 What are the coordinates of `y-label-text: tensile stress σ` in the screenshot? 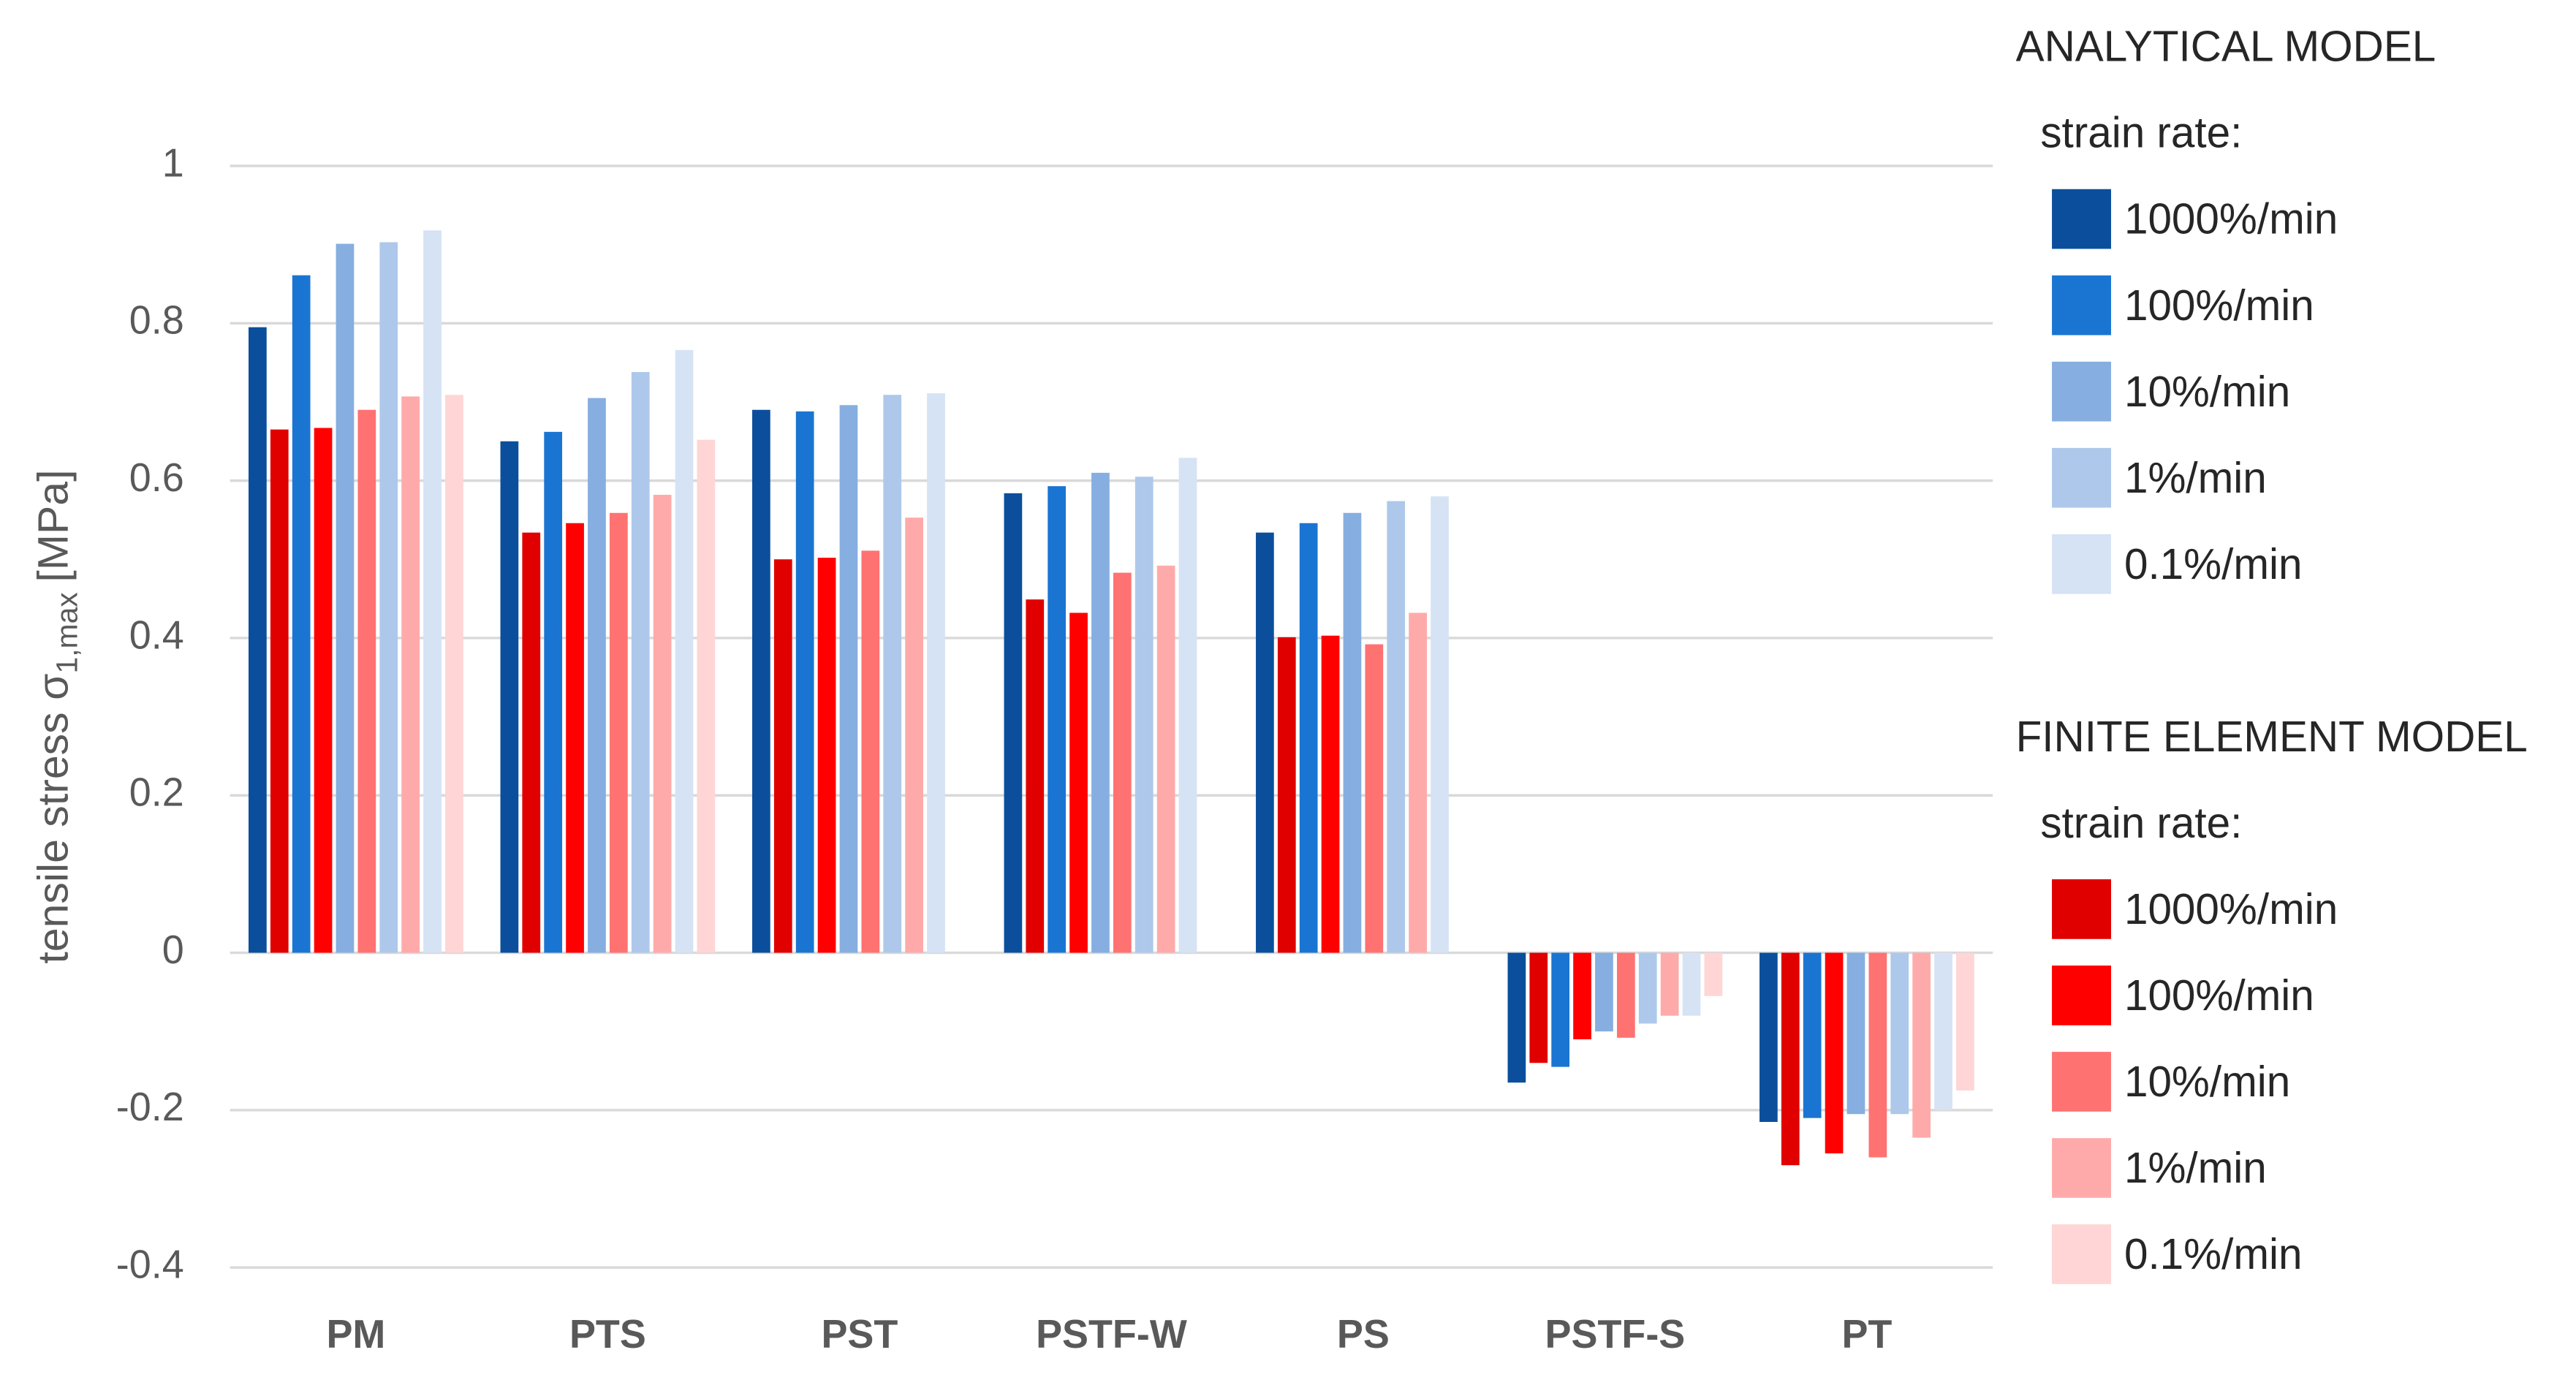 It's located at (53, 818).